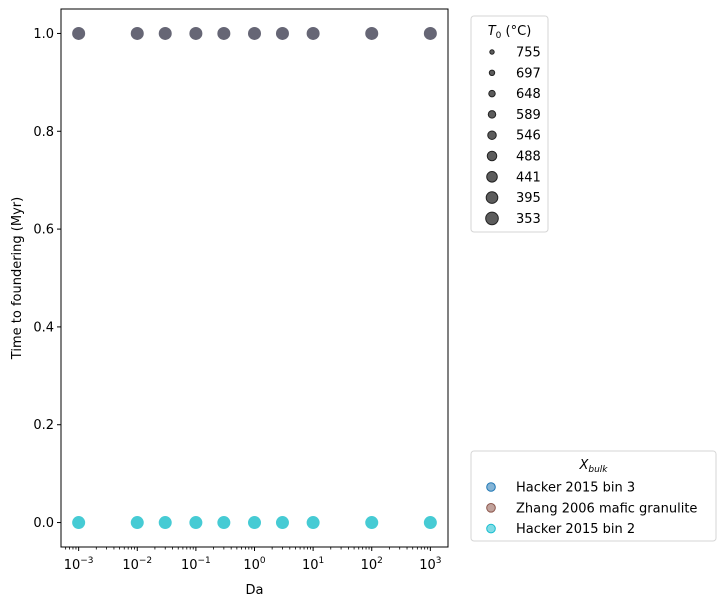  I want to click on x-axis-ticks: 10⁻³ 10⁻² 10⁻¹ 10⁰ 10¹ 10² 10³, so click(252, 560).